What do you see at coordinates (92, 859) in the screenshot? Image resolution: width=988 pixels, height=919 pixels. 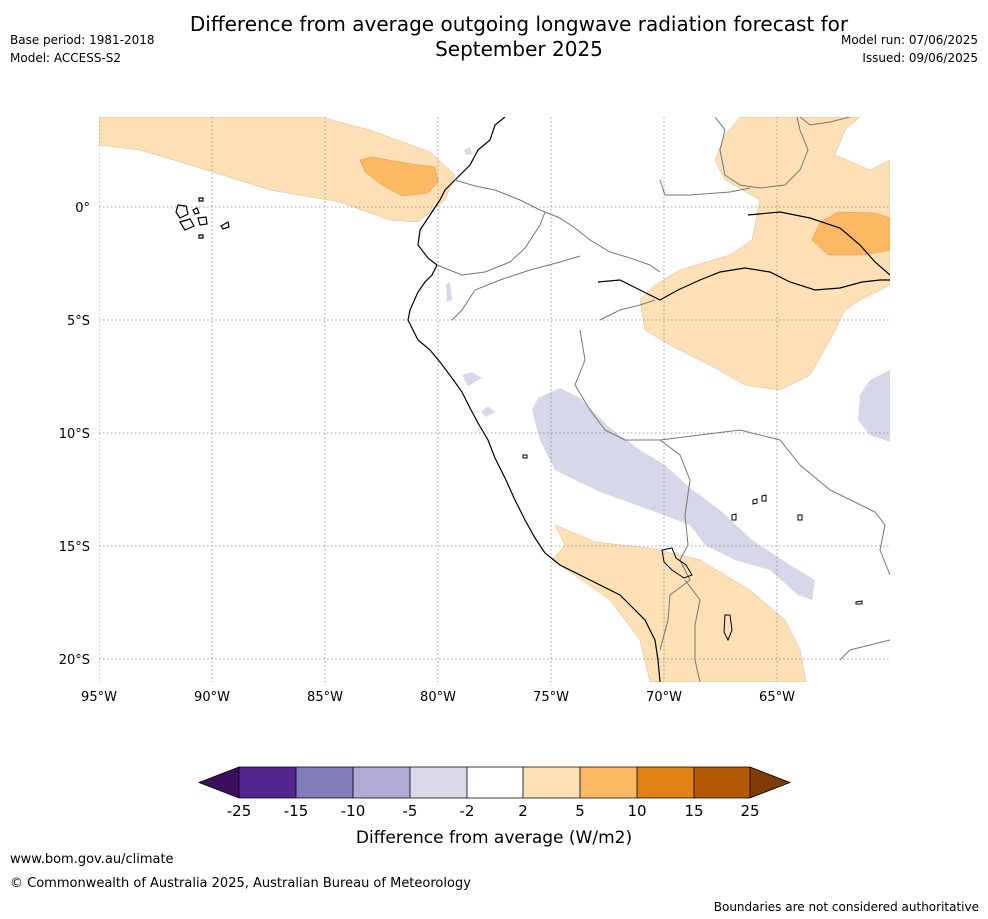 I see `footer-url: www.bom.gov.au/climate` at bounding box center [92, 859].